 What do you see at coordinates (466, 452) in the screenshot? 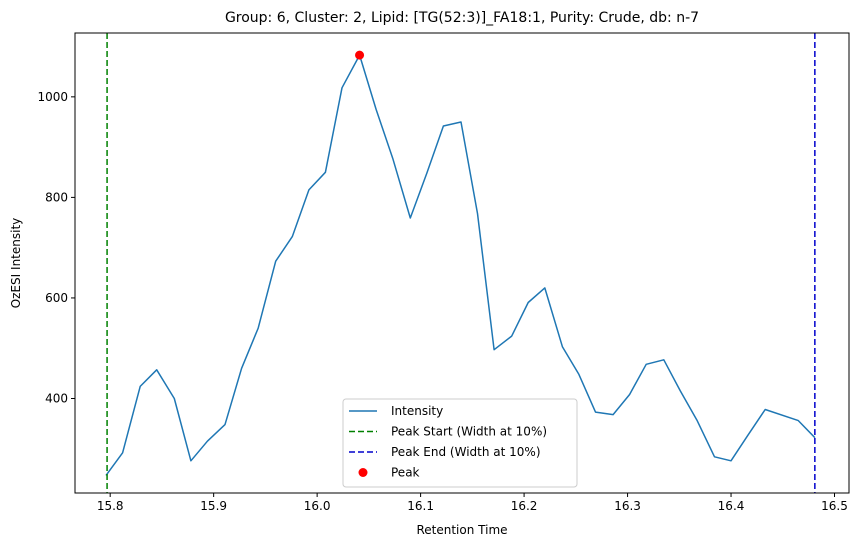
I see `legend-label-2: Peak End (Width at 10%)` at bounding box center [466, 452].